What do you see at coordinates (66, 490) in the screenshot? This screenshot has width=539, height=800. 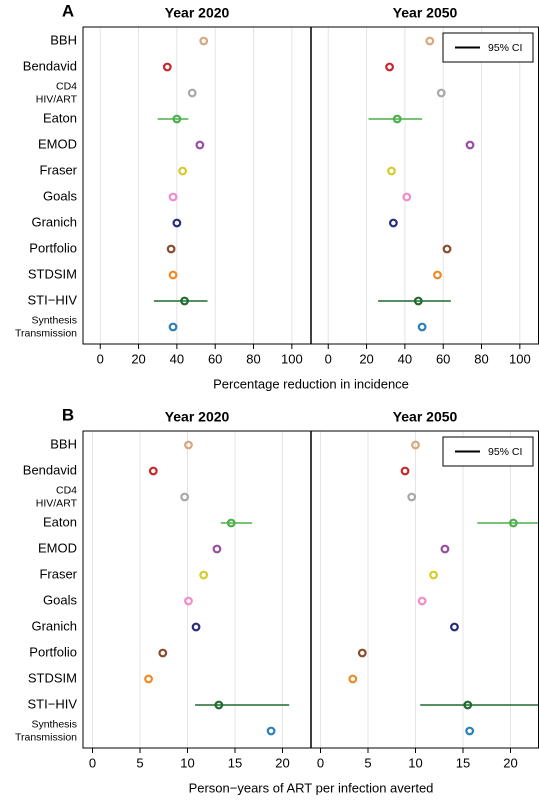 I see `category-label: CD4` at bounding box center [66, 490].